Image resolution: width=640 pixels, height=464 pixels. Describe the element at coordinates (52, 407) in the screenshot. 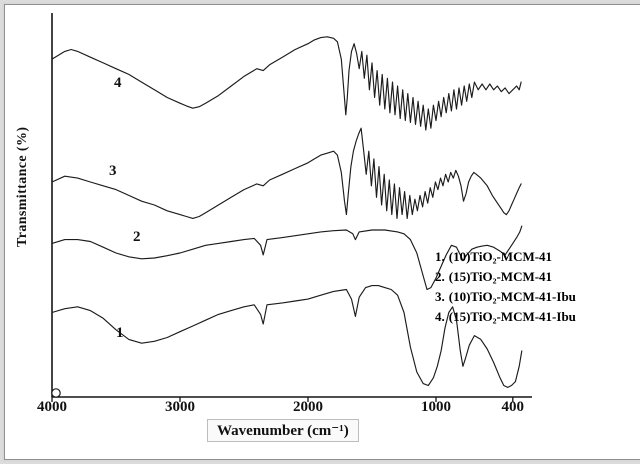

I see `x-tick-label-4000: 4000` at that location.